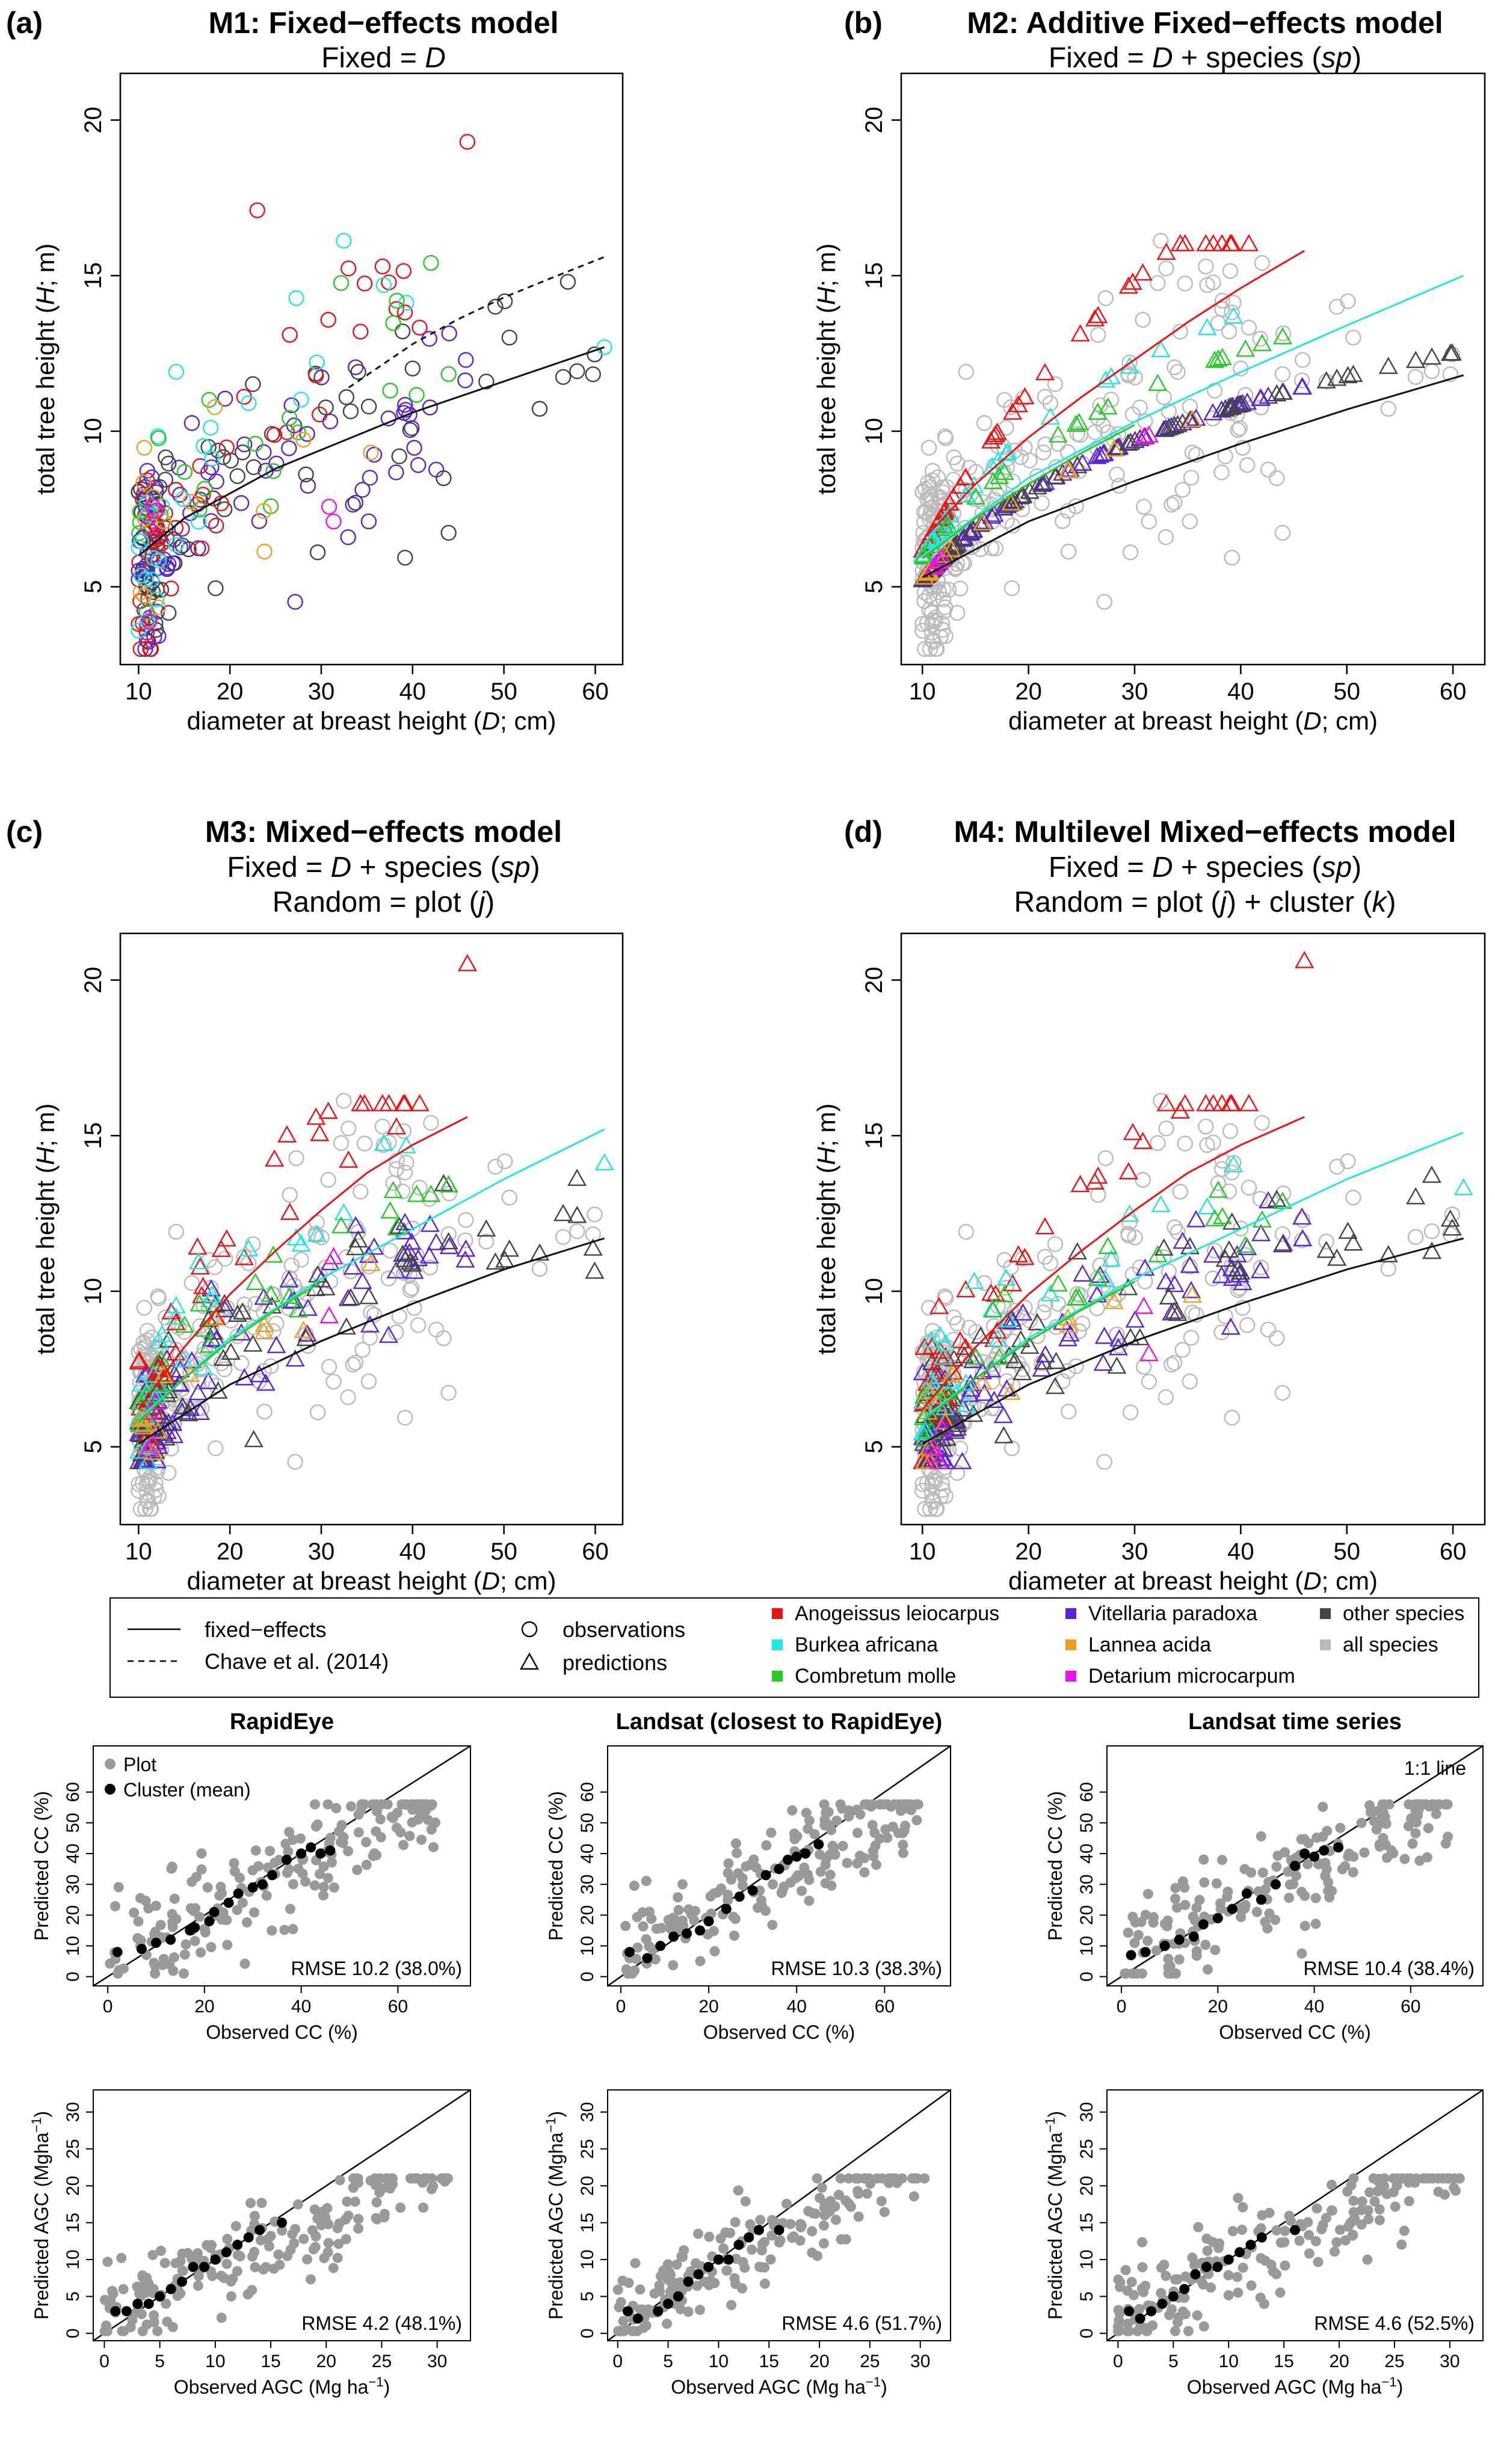 Image resolution: width=1495 pixels, height=2464 pixels. What do you see at coordinates (884, 2387) in the screenshot?
I see `x-axis-label-part: )` at bounding box center [884, 2387].